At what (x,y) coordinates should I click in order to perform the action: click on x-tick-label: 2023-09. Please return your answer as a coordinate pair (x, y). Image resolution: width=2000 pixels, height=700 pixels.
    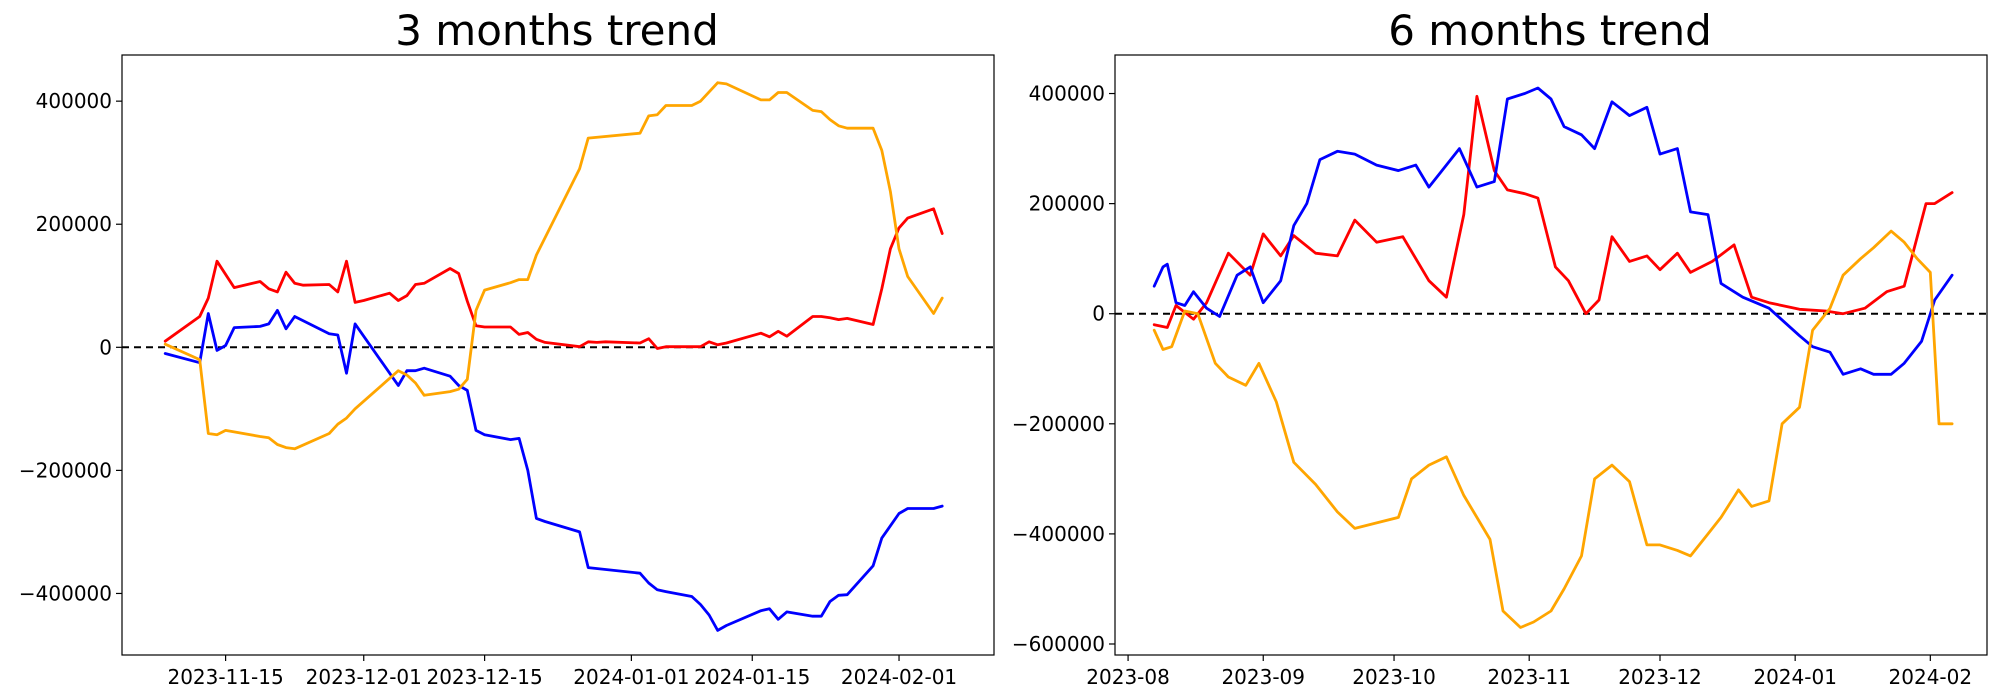
    Looking at the image, I should click on (1263, 677).